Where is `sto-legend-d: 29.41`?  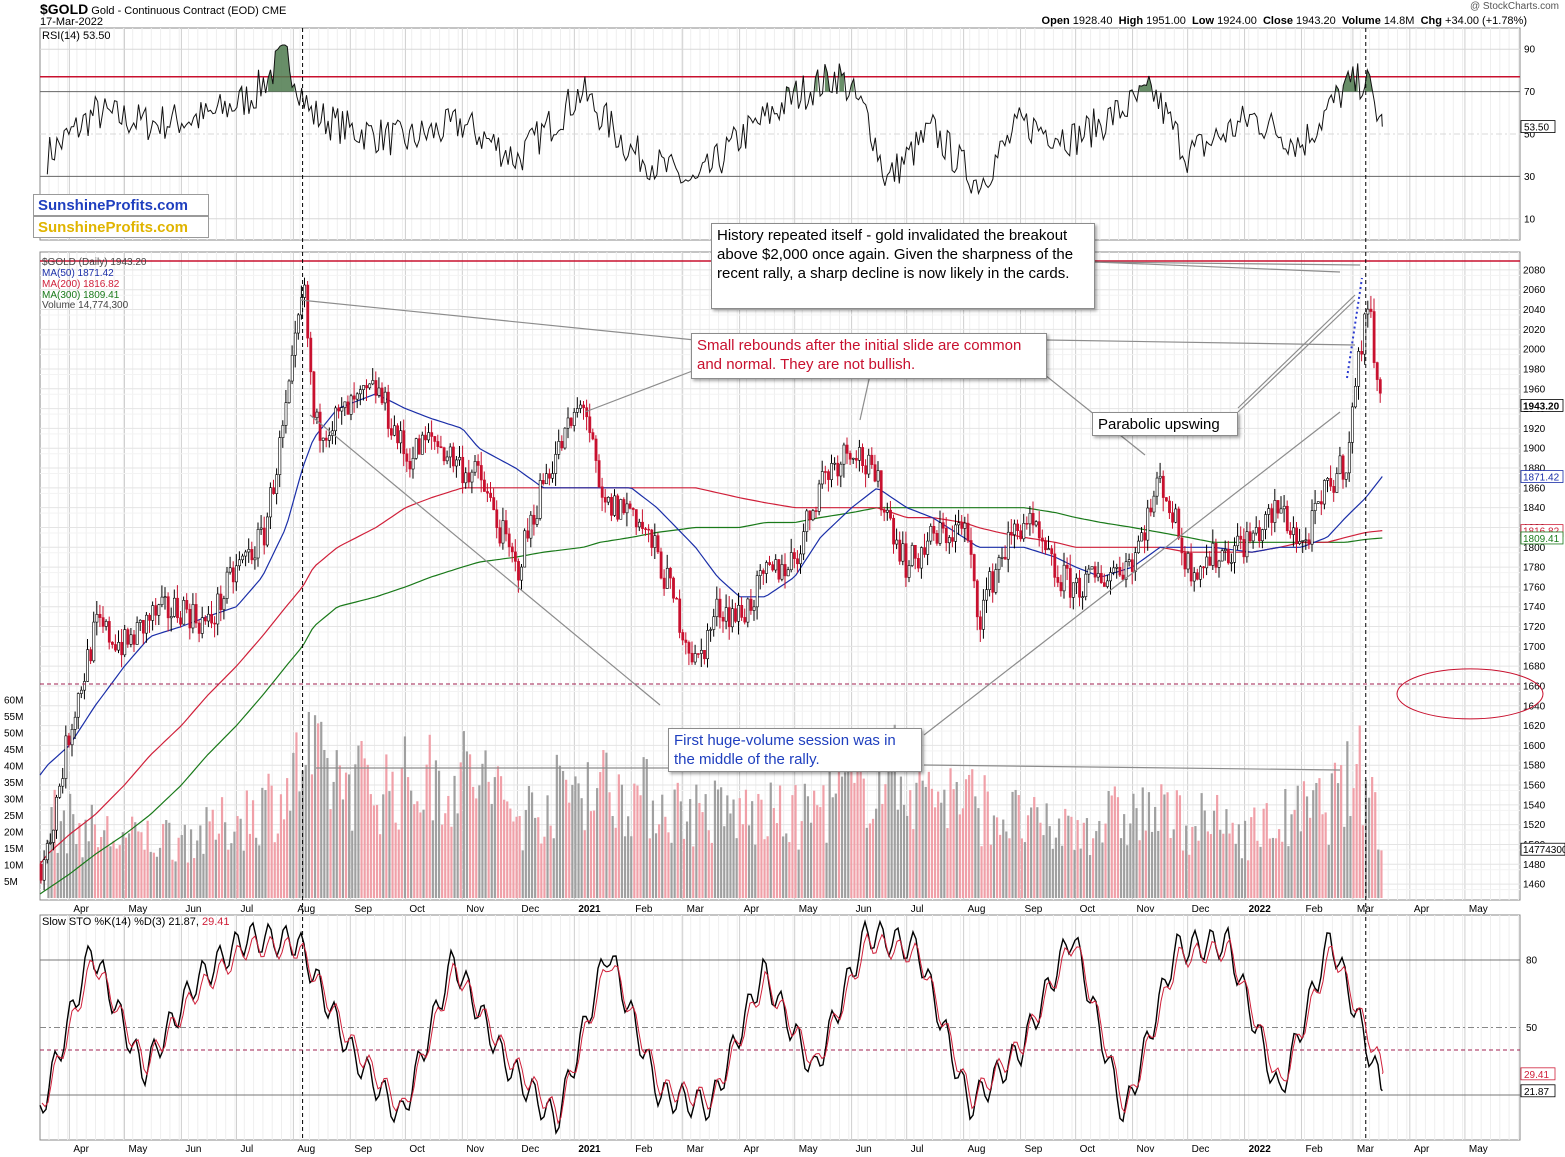
sto-legend-d: 29.41 is located at coordinates (215, 922).